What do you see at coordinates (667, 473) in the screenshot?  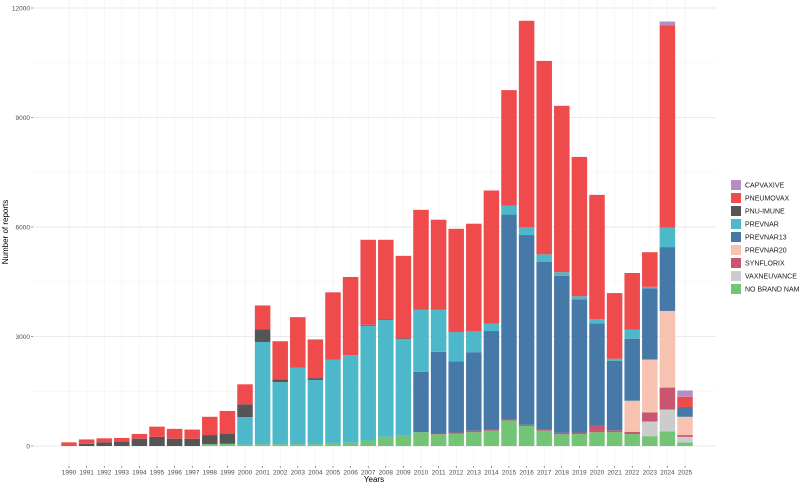 I see `x-tick-label: 2024` at bounding box center [667, 473].